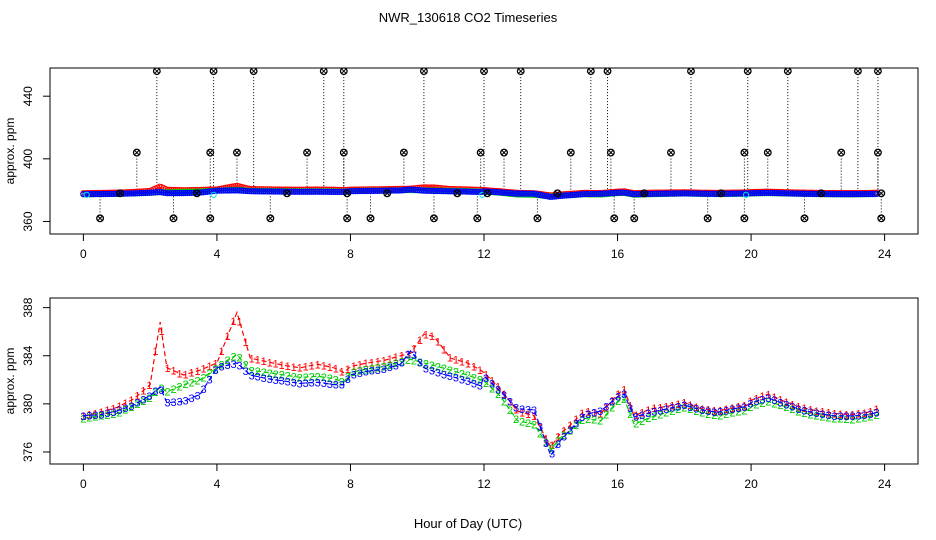 The width and height of the screenshot is (936, 540). I want to click on bottom-x-tick-label: 0, so click(83, 484).